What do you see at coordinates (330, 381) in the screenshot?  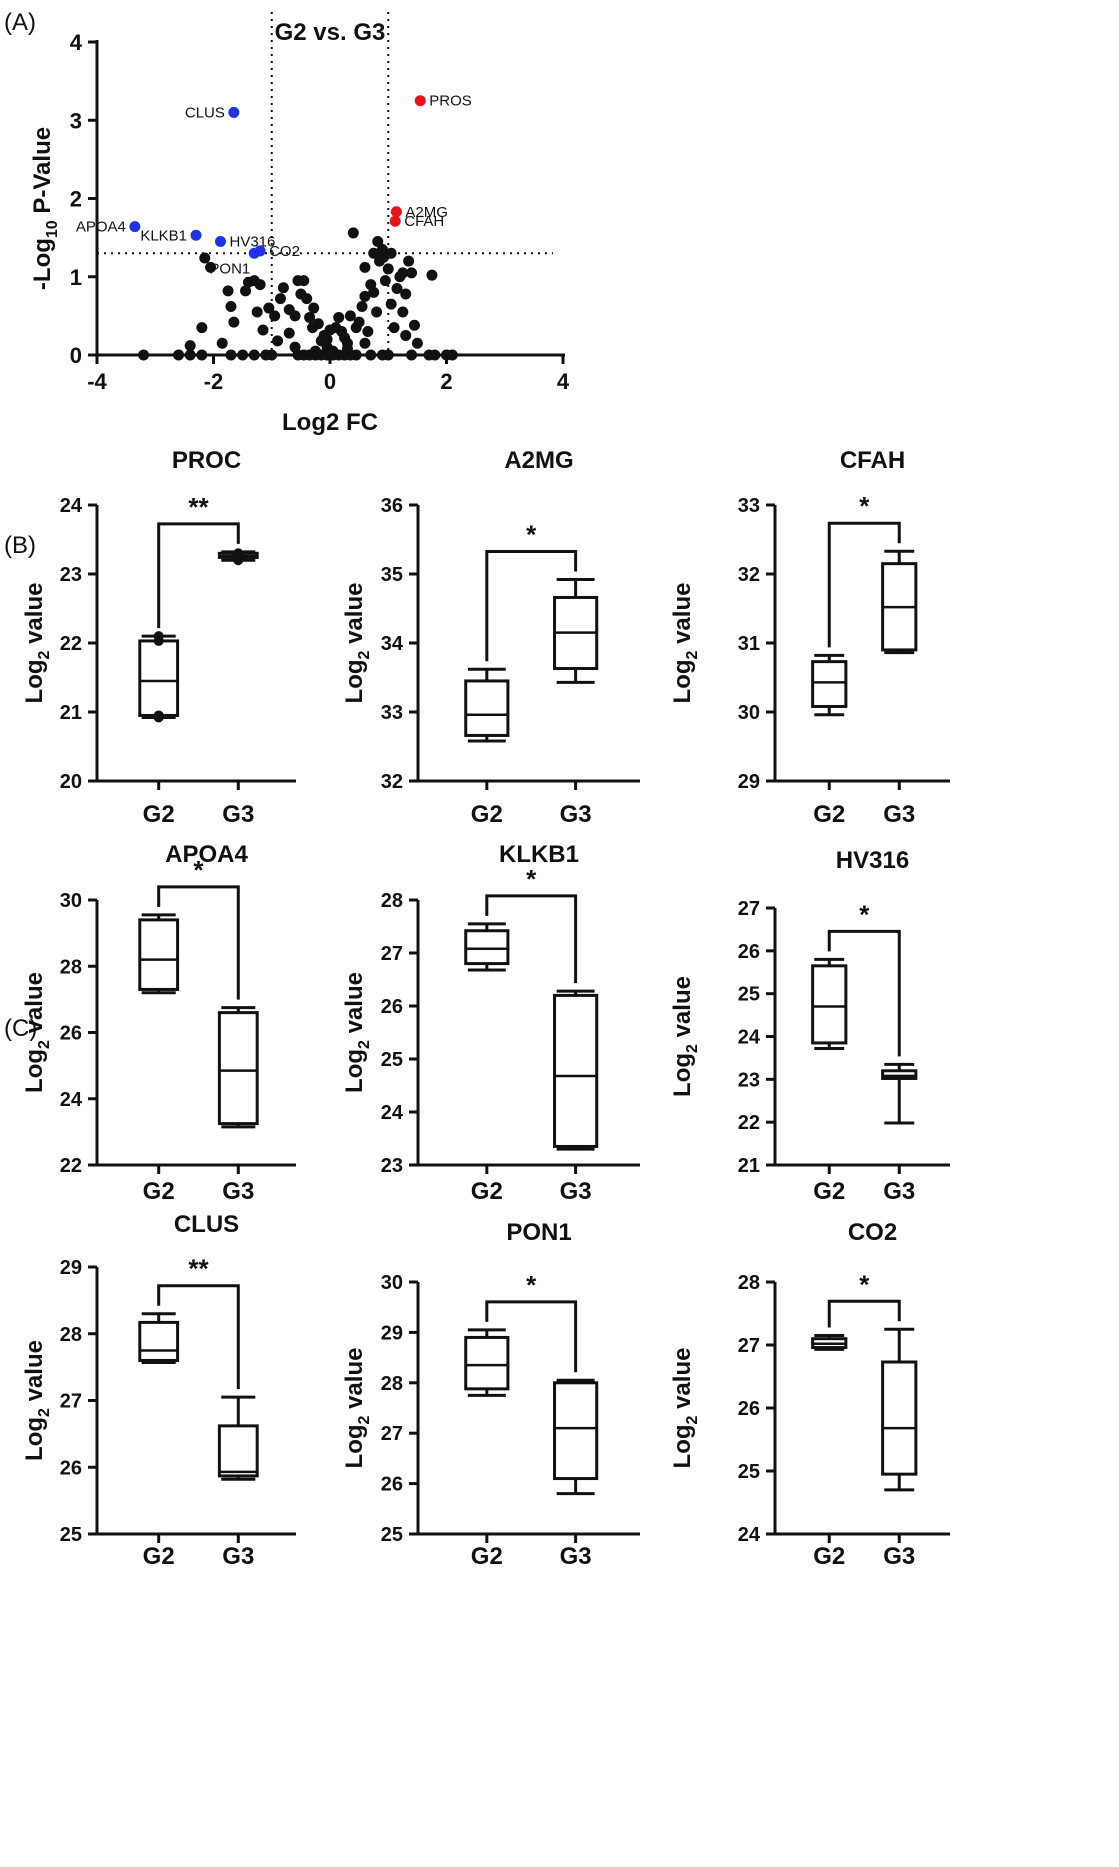 I see `x-tick-label: 0` at bounding box center [330, 381].